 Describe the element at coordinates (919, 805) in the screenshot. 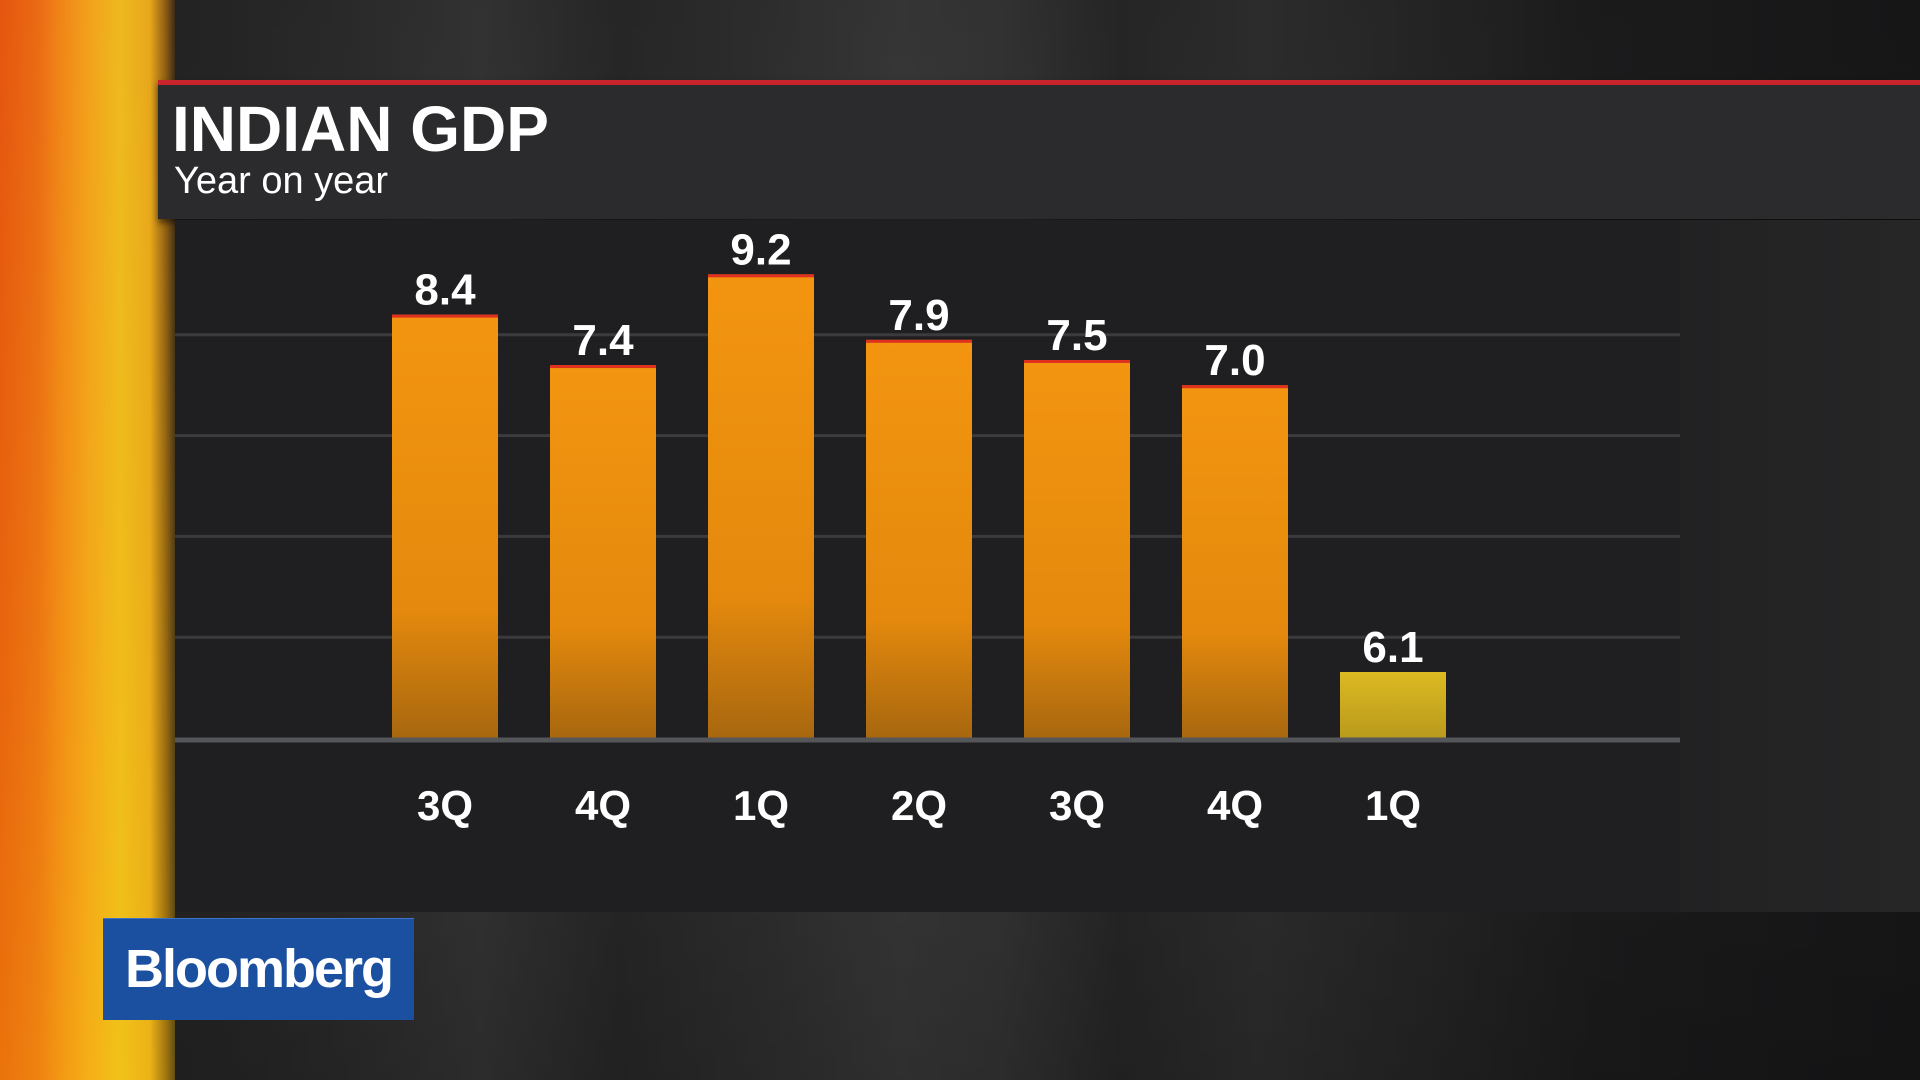

I see `x-tick-label: 2Q` at that location.